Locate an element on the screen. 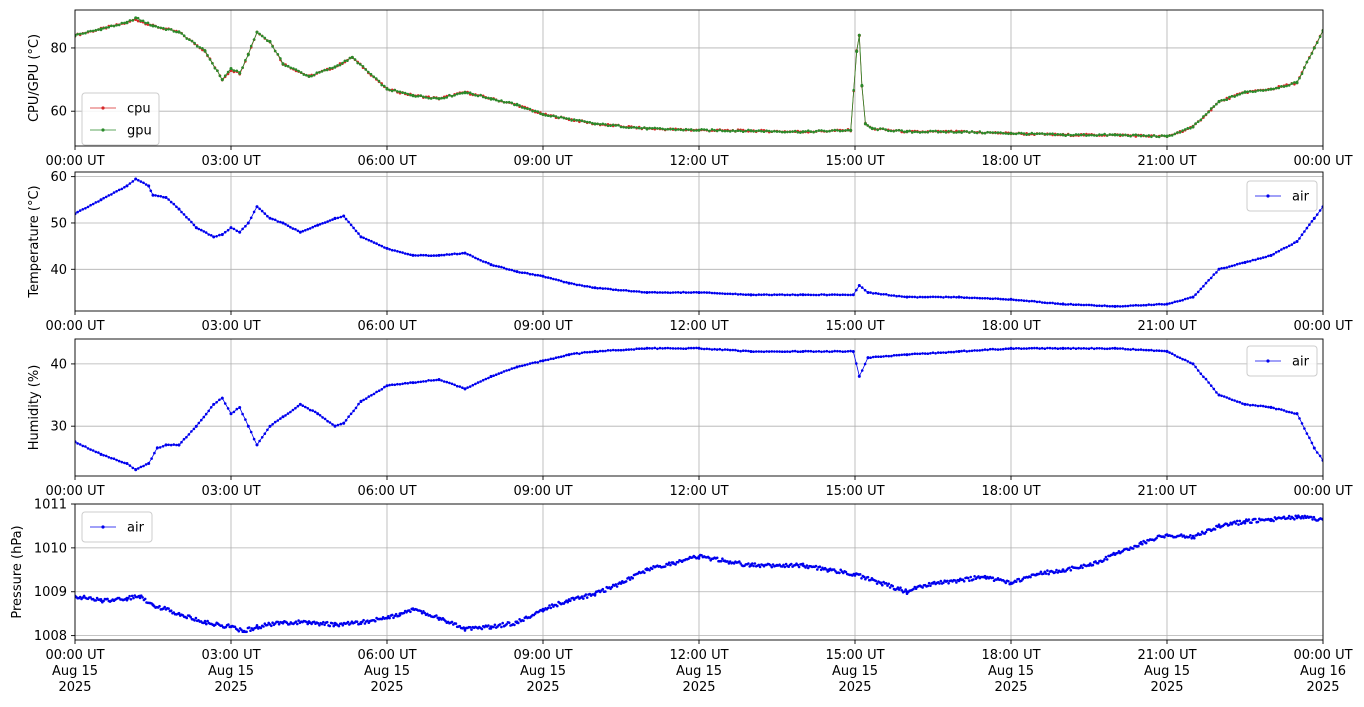 The width and height of the screenshot is (1364, 707). legend: air is located at coordinates (117, 527).